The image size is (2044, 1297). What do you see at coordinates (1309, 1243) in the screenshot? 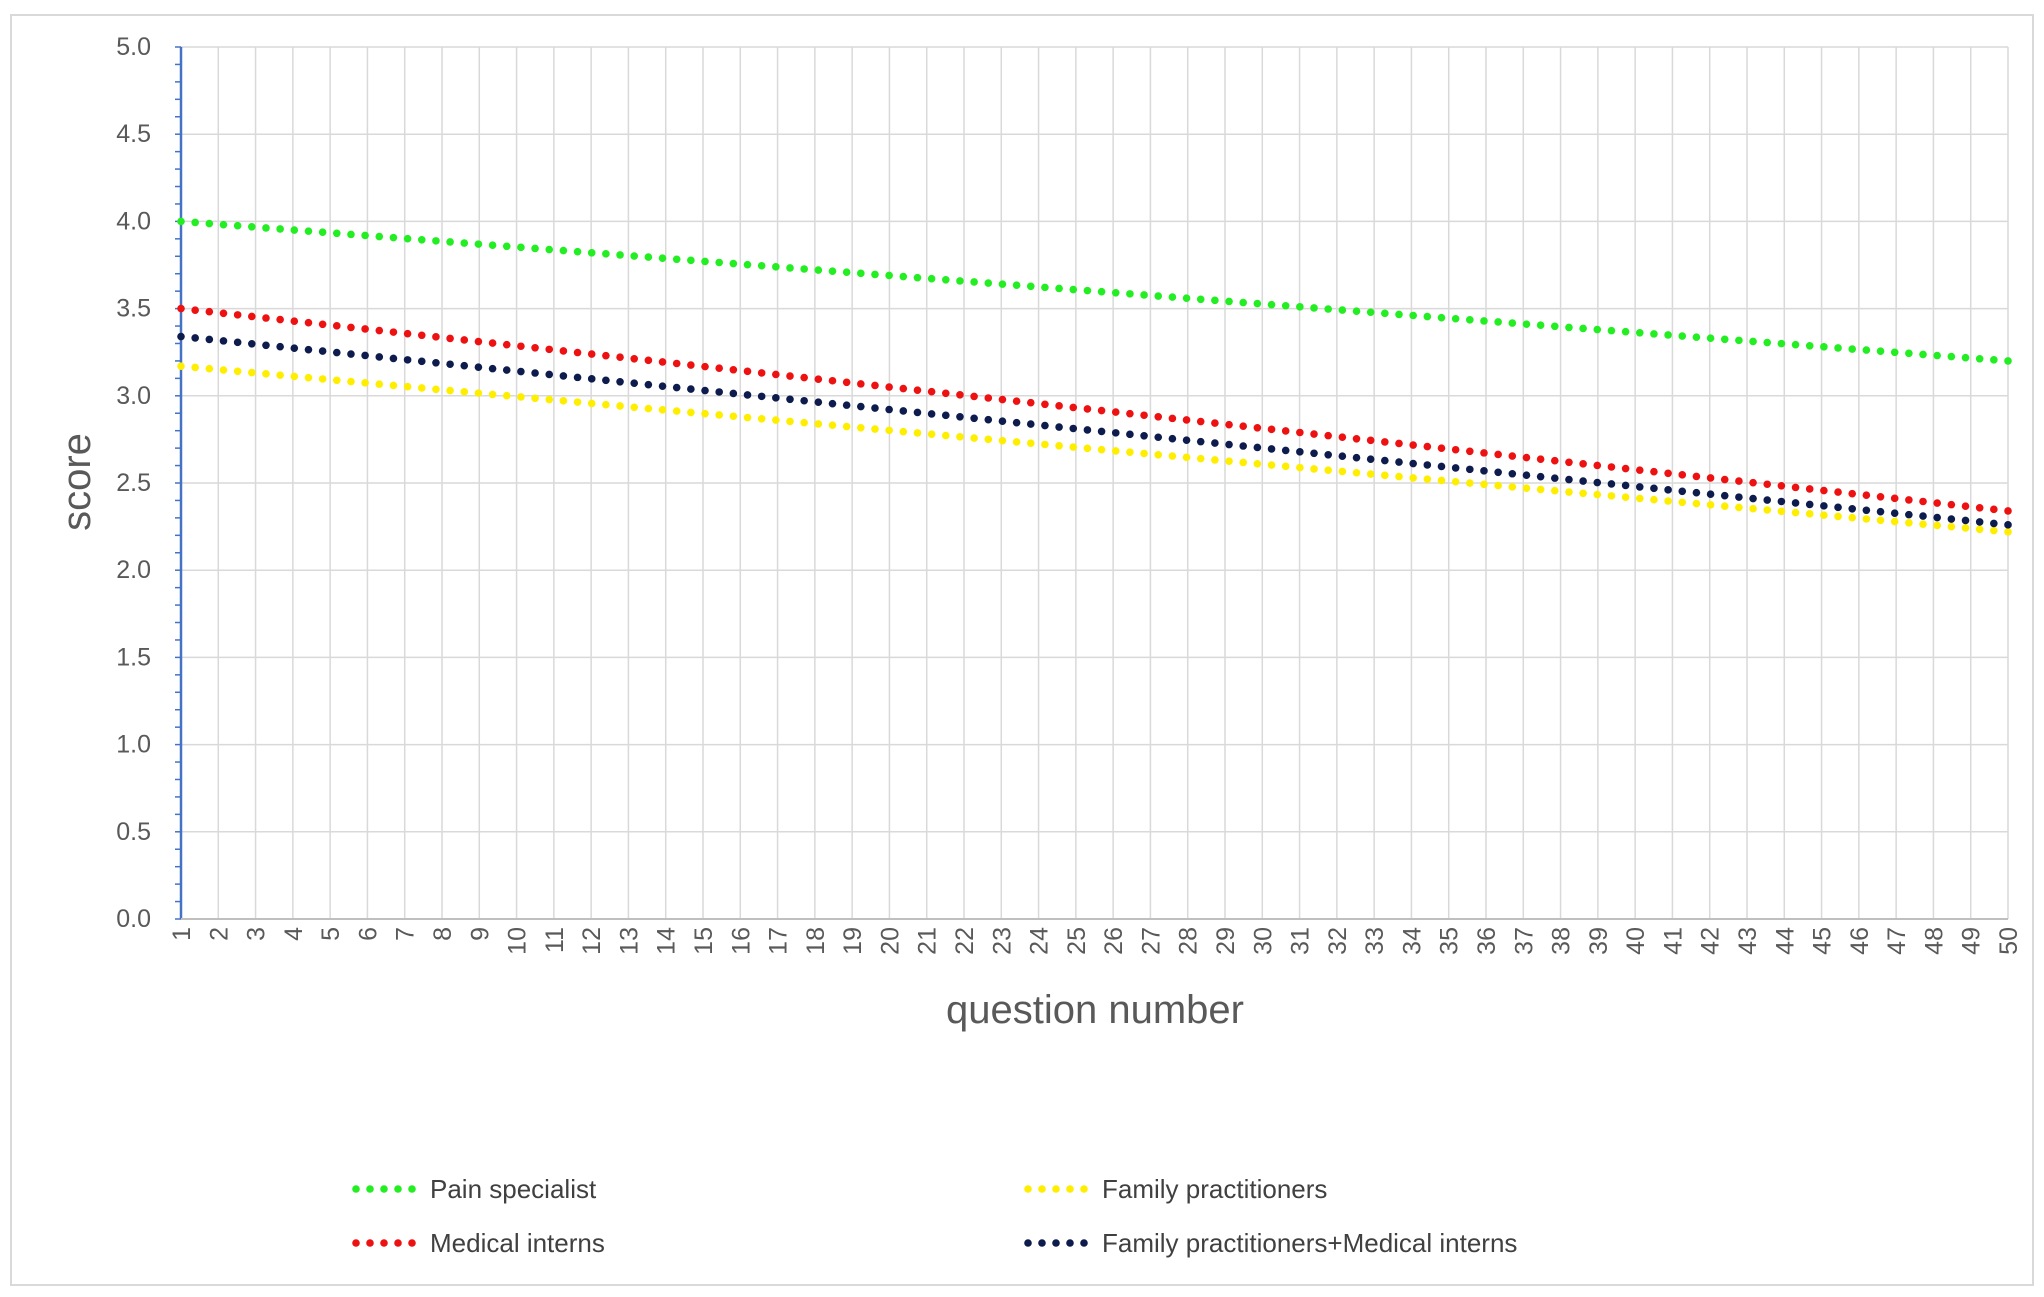
I see `legend-label: Family practitioners+Medical interns` at bounding box center [1309, 1243].